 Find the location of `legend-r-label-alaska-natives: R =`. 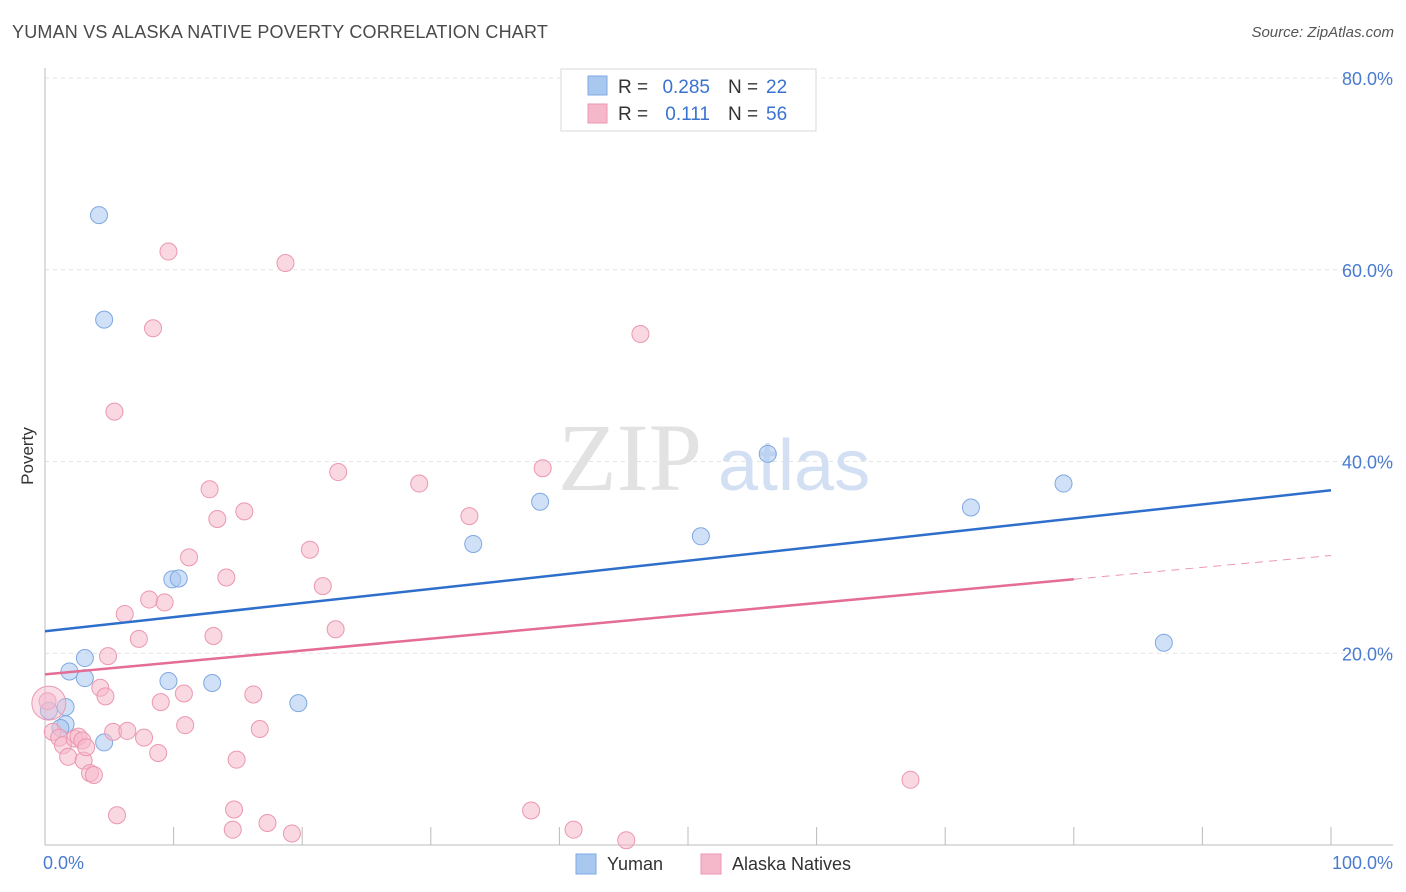

legend-r-label-alaska-natives: R = is located at coordinates (633, 114).